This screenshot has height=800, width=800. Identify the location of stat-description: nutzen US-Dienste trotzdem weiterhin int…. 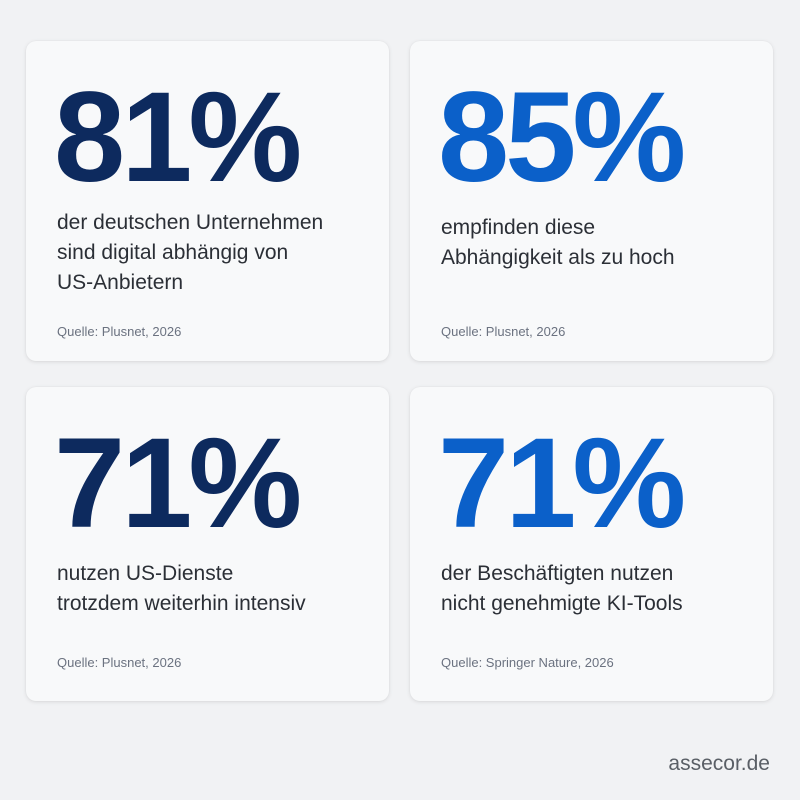
(181, 588).